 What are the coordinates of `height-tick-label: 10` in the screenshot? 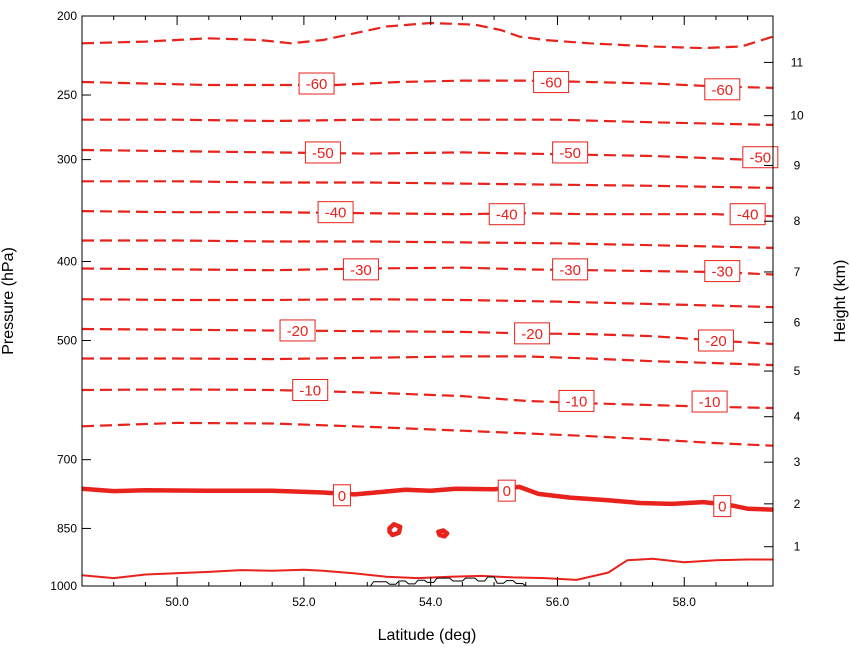 It's located at (797, 116).